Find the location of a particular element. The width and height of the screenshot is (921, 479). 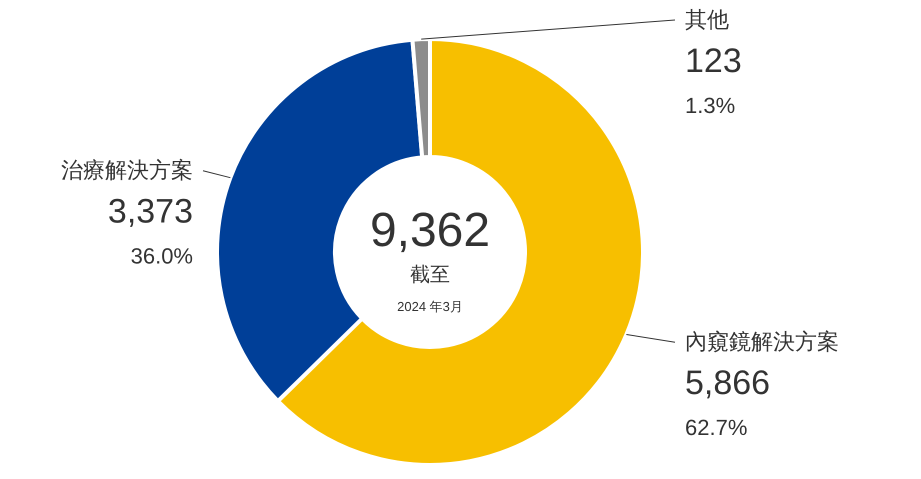

slice-label: 治療解決方案 is located at coordinates (127, 170).